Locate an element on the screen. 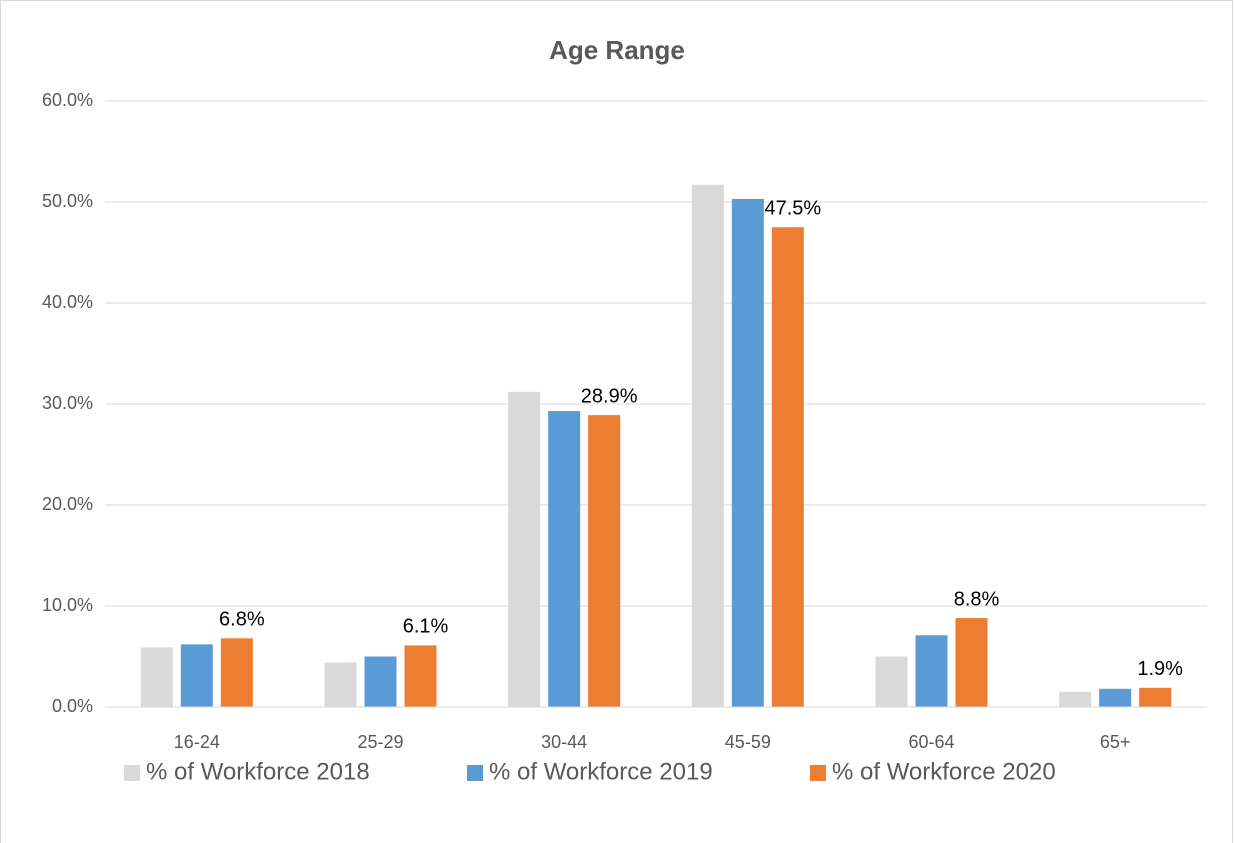 The image size is (1234, 843). x-tick-label: 45-59 is located at coordinates (748, 742).